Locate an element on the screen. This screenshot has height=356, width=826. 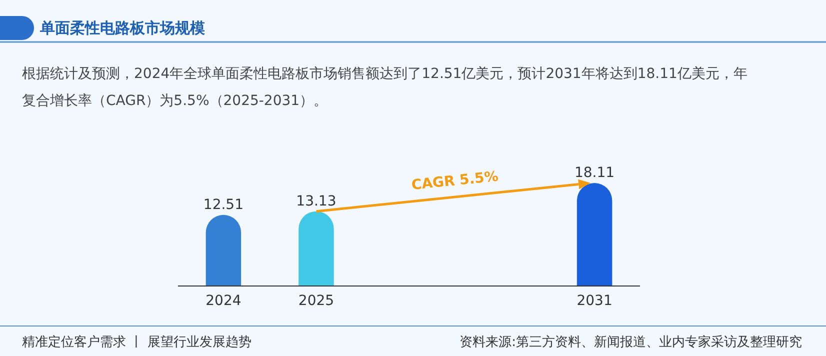
text: 精准定位客户需求 丨 展望行业发展趋势 is located at coordinates (137, 342).